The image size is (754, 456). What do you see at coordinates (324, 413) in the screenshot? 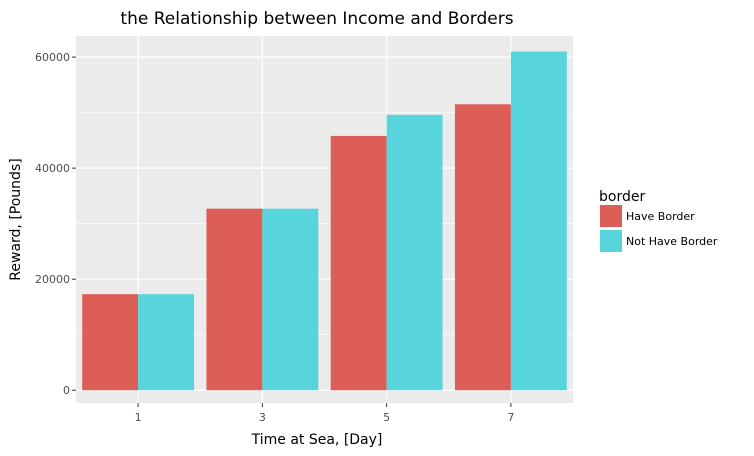
I see `x-axis-ticks: 1 3 5 7` at bounding box center [324, 413].